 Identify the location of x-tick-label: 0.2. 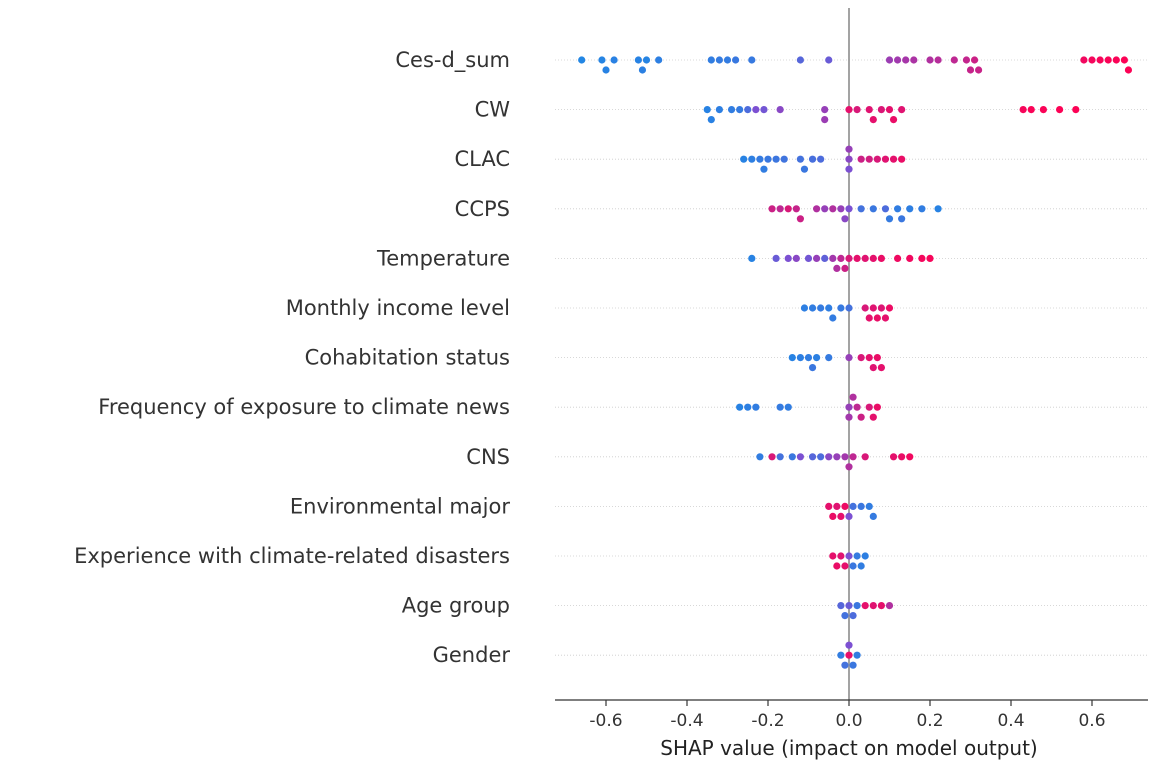
(929, 721).